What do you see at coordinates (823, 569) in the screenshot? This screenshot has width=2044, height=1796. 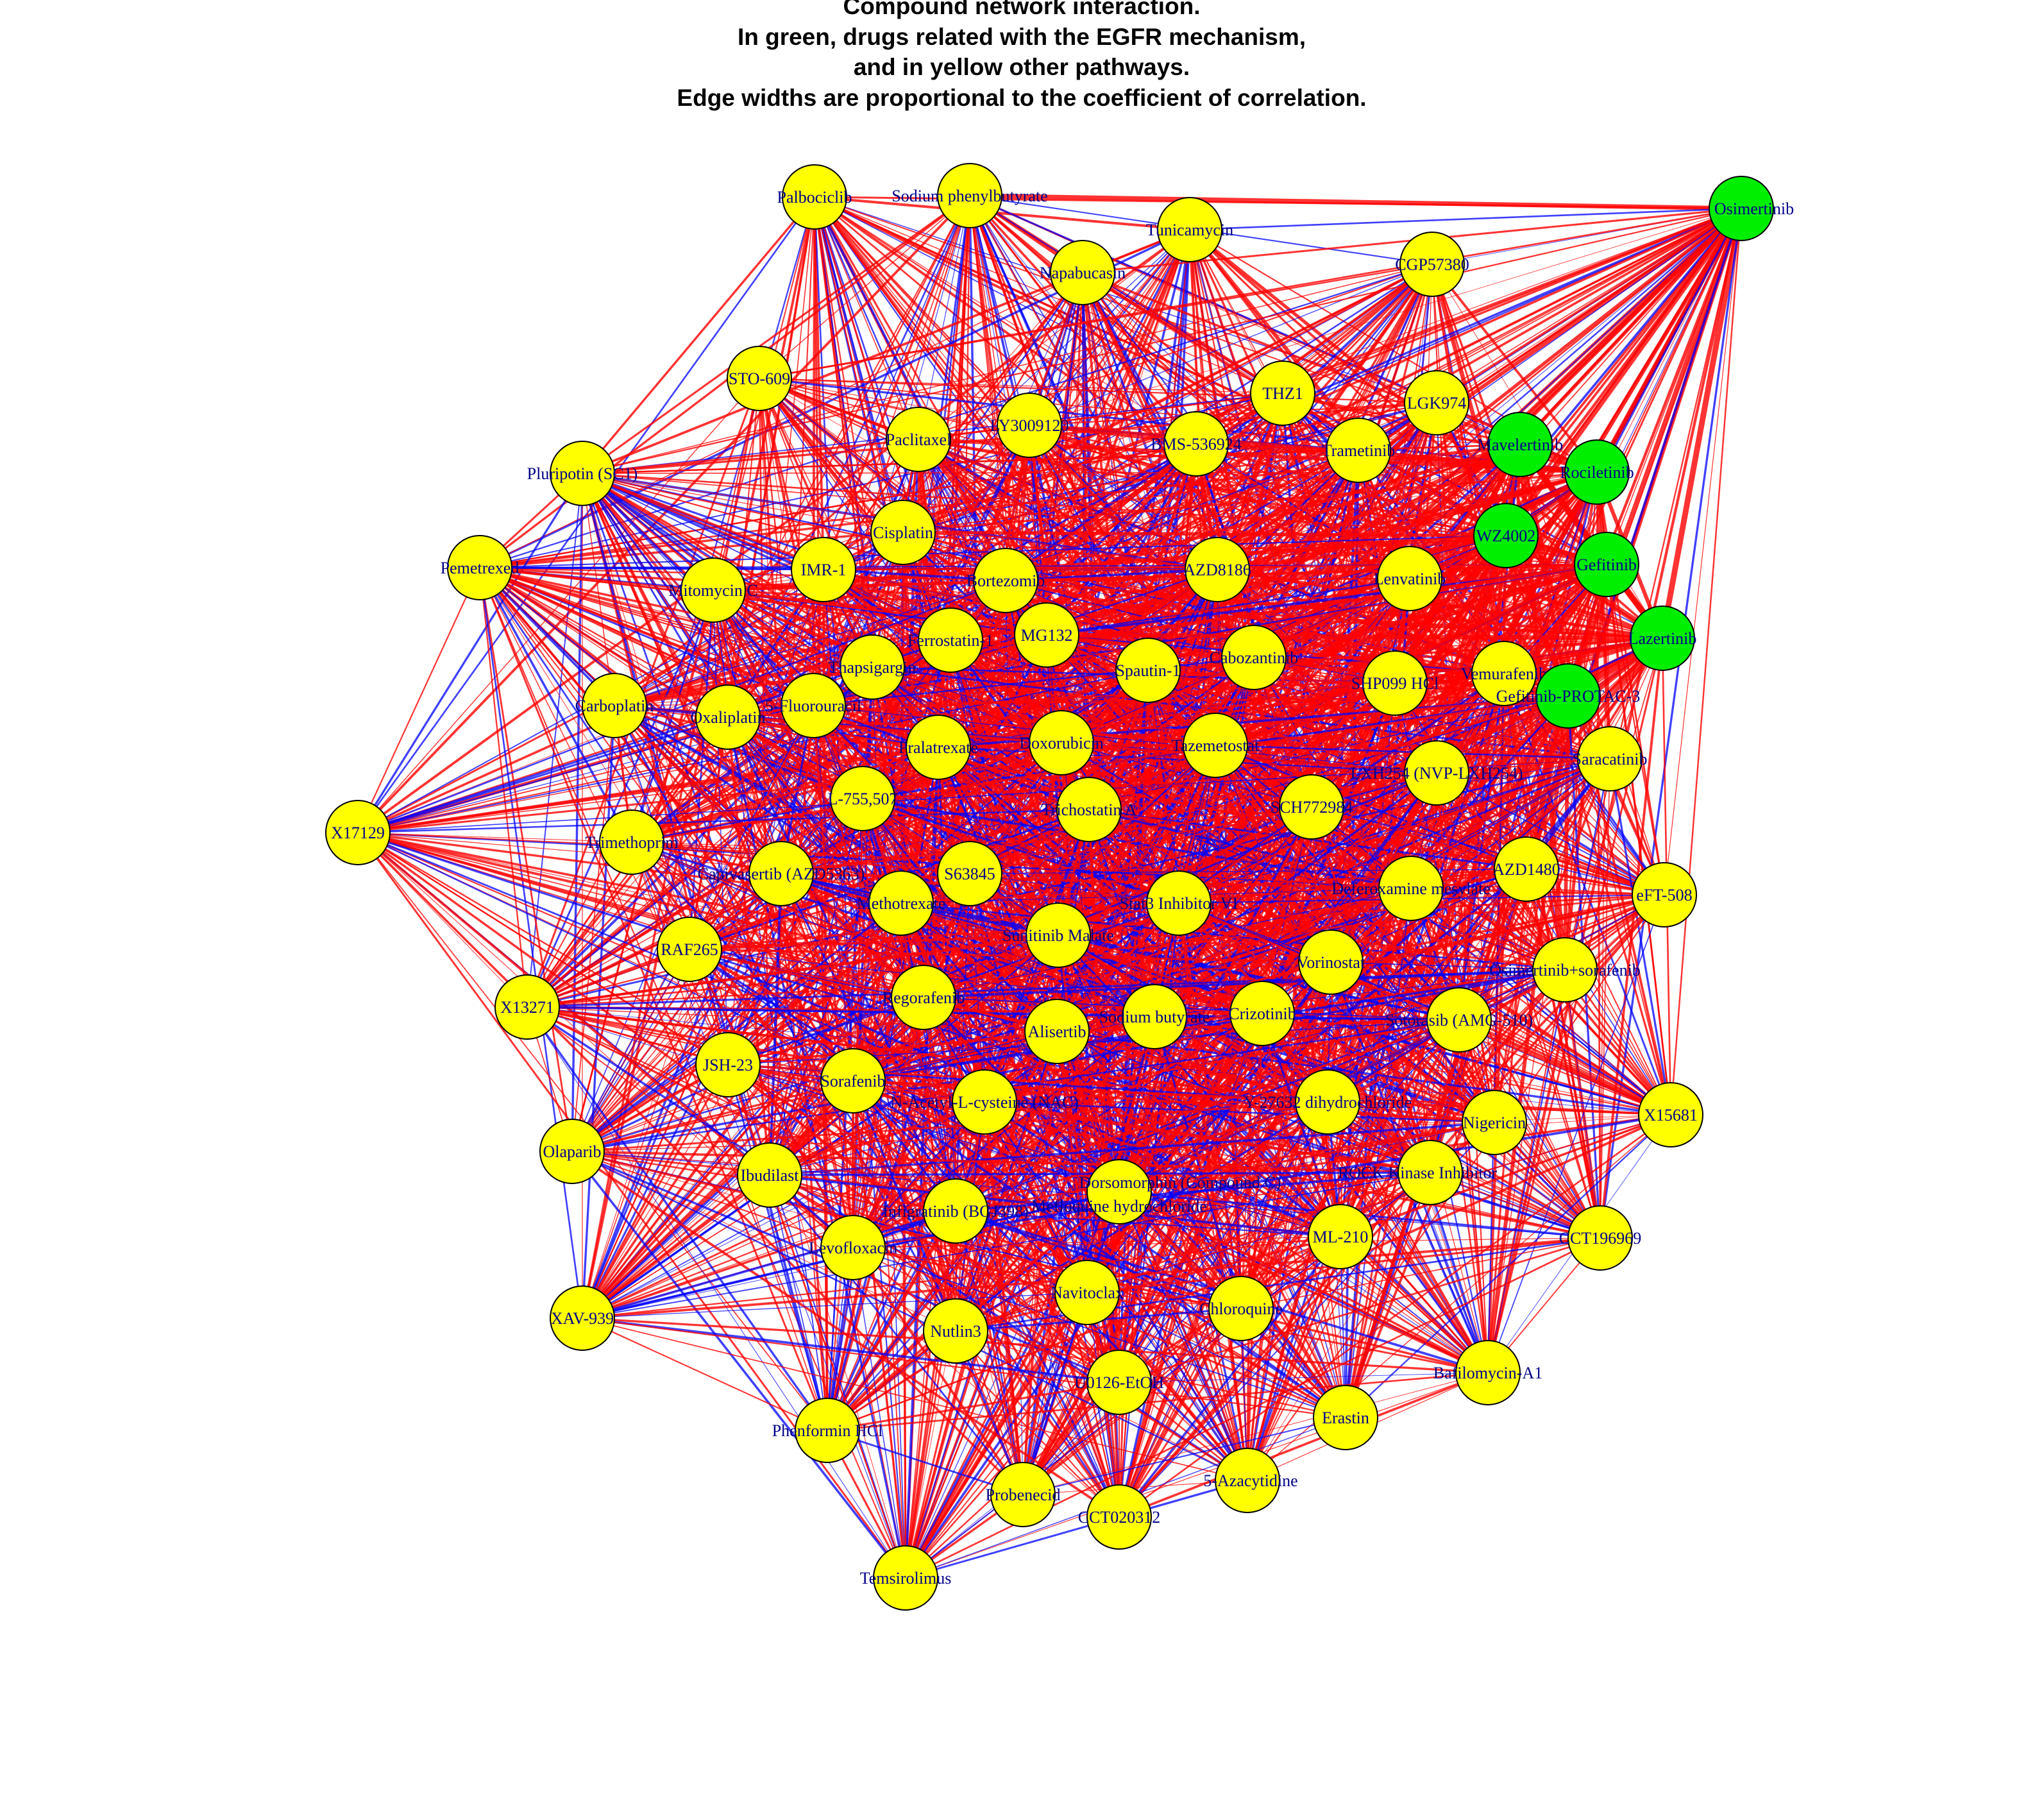 I see `node-imr-1: IMR-1` at bounding box center [823, 569].